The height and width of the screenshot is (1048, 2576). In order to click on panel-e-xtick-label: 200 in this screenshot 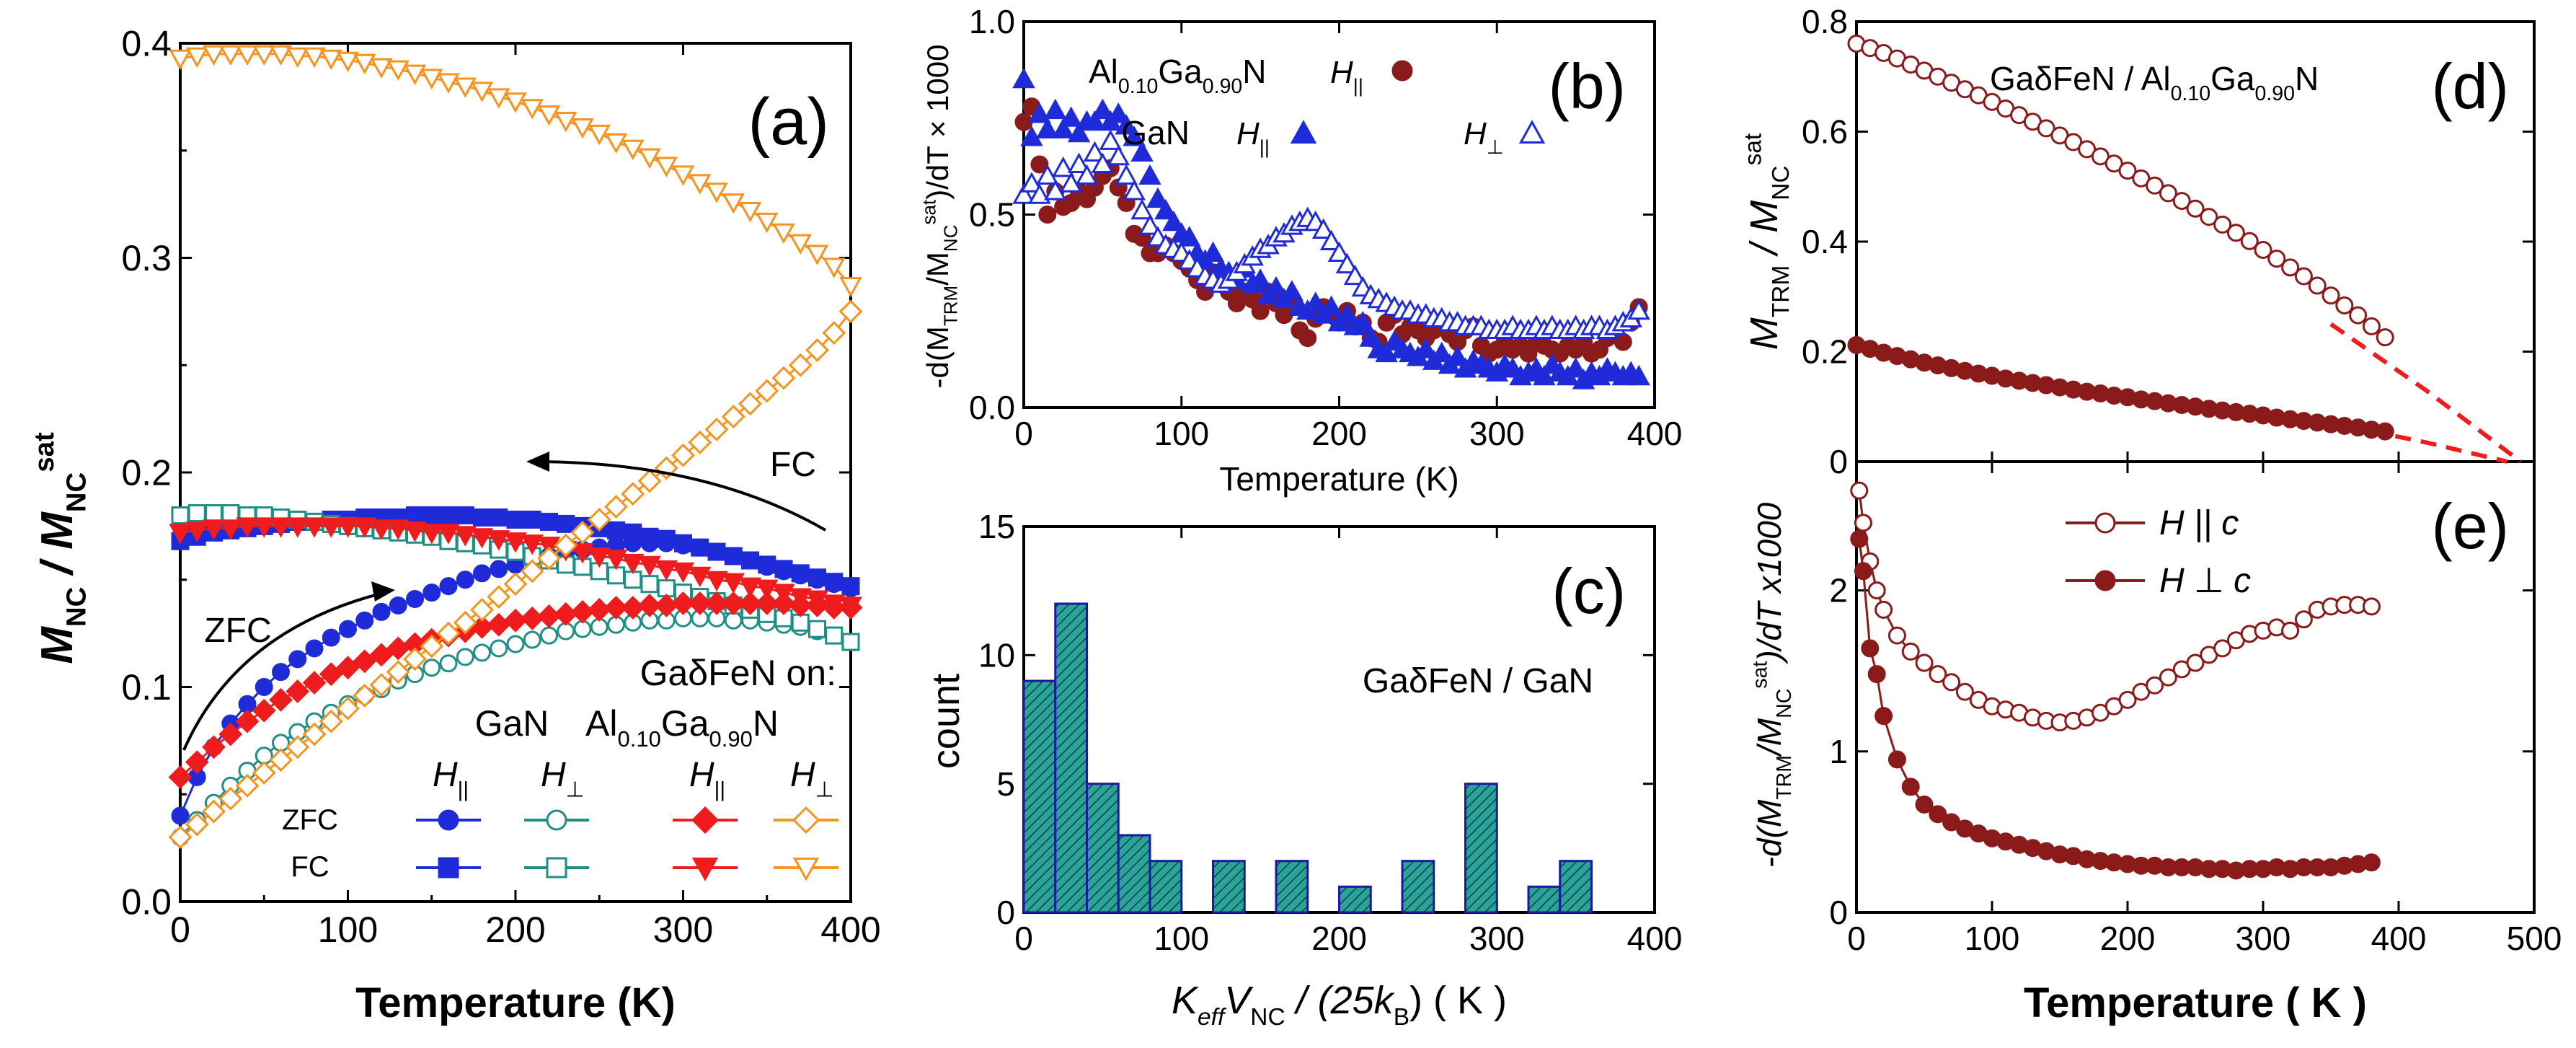, I will do `click(2128, 938)`.